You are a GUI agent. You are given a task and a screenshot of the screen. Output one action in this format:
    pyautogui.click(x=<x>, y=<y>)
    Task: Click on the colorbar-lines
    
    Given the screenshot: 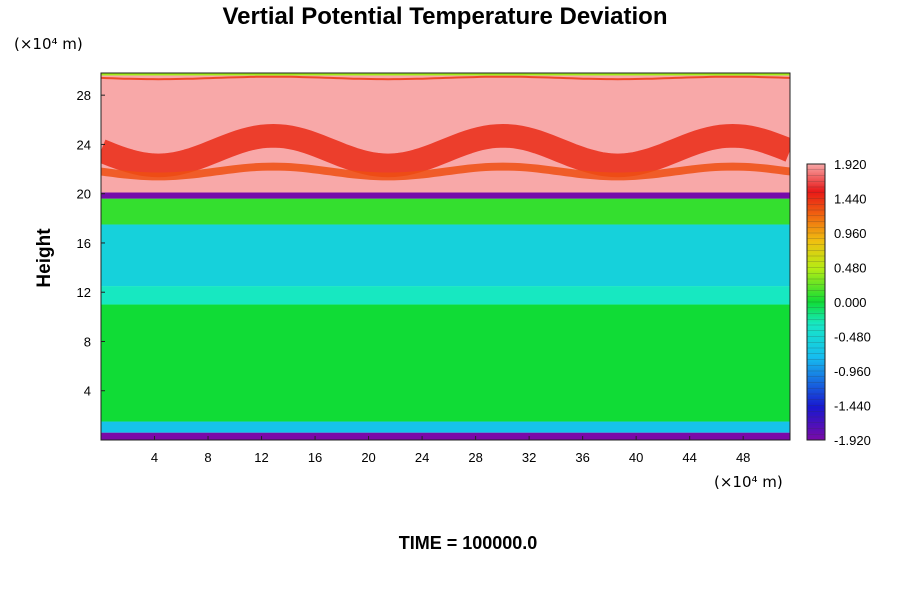 What is the action you would take?
    pyautogui.click(x=816, y=302)
    